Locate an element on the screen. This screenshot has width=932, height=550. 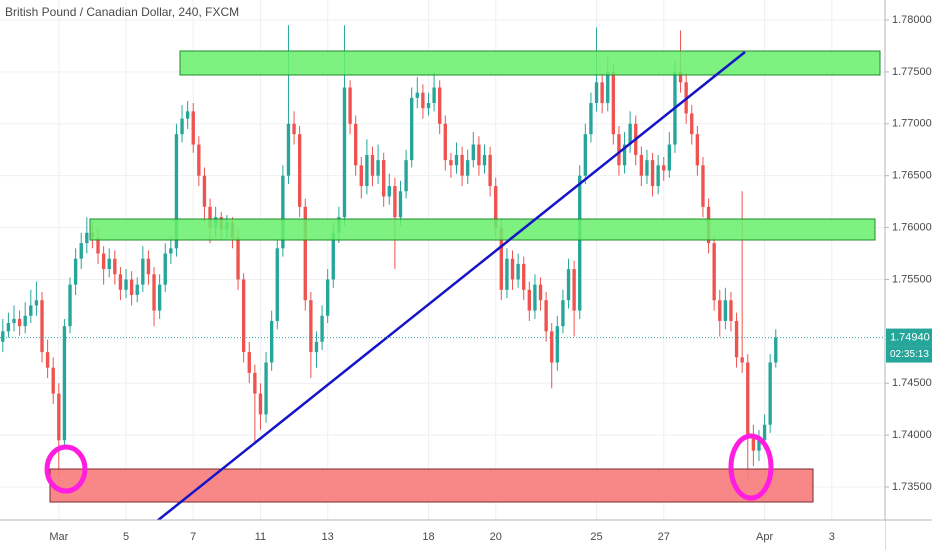
y-tick-label: 1.76500 is located at coordinates (912, 176).